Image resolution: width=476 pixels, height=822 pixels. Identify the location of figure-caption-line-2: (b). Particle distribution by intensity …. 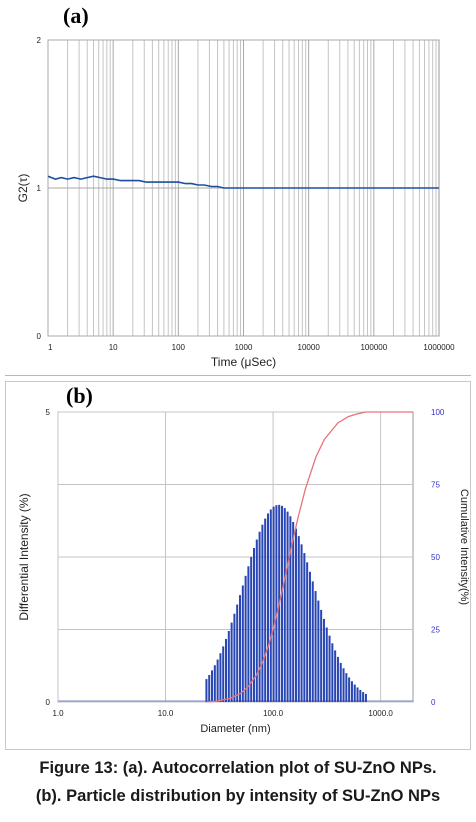
(238, 796).